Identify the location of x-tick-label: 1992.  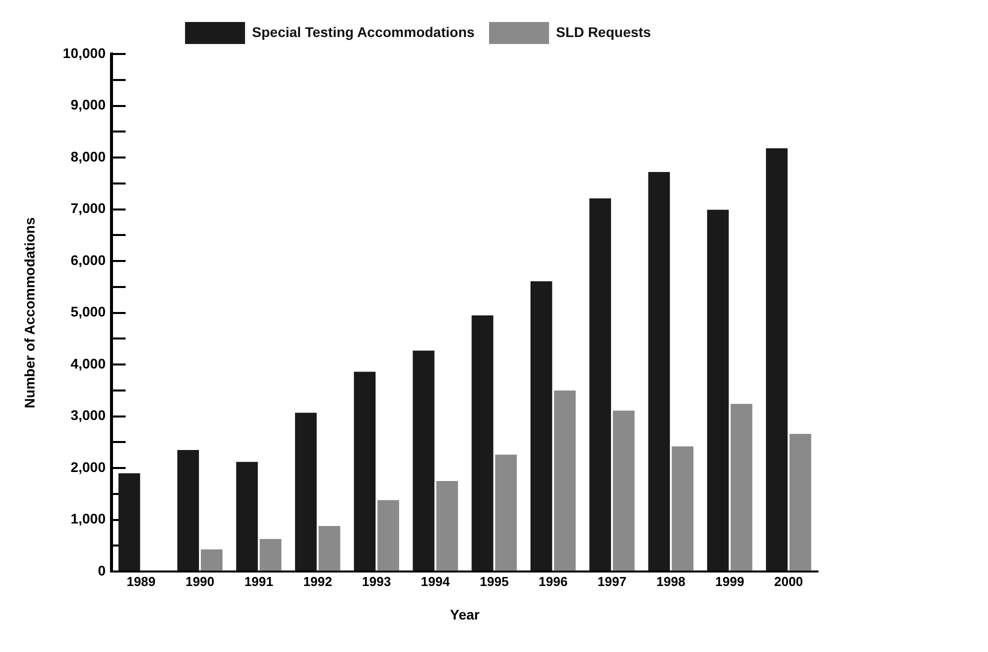
(317, 581).